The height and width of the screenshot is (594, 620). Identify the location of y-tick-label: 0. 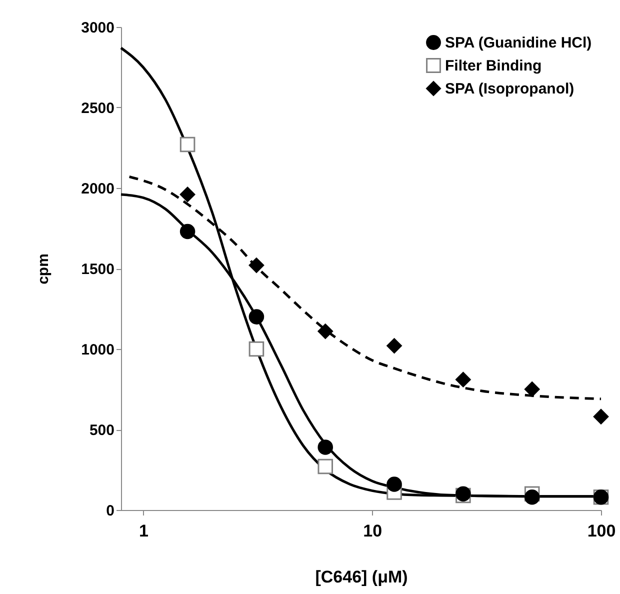
(110, 511).